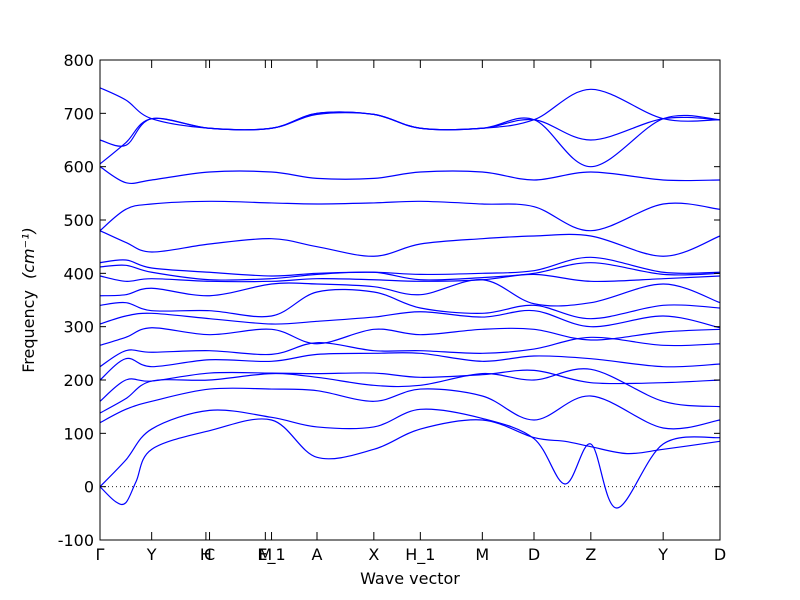  What do you see at coordinates (76, 540) in the screenshot?
I see `y-tick-label: -100` at bounding box center [76, 540].